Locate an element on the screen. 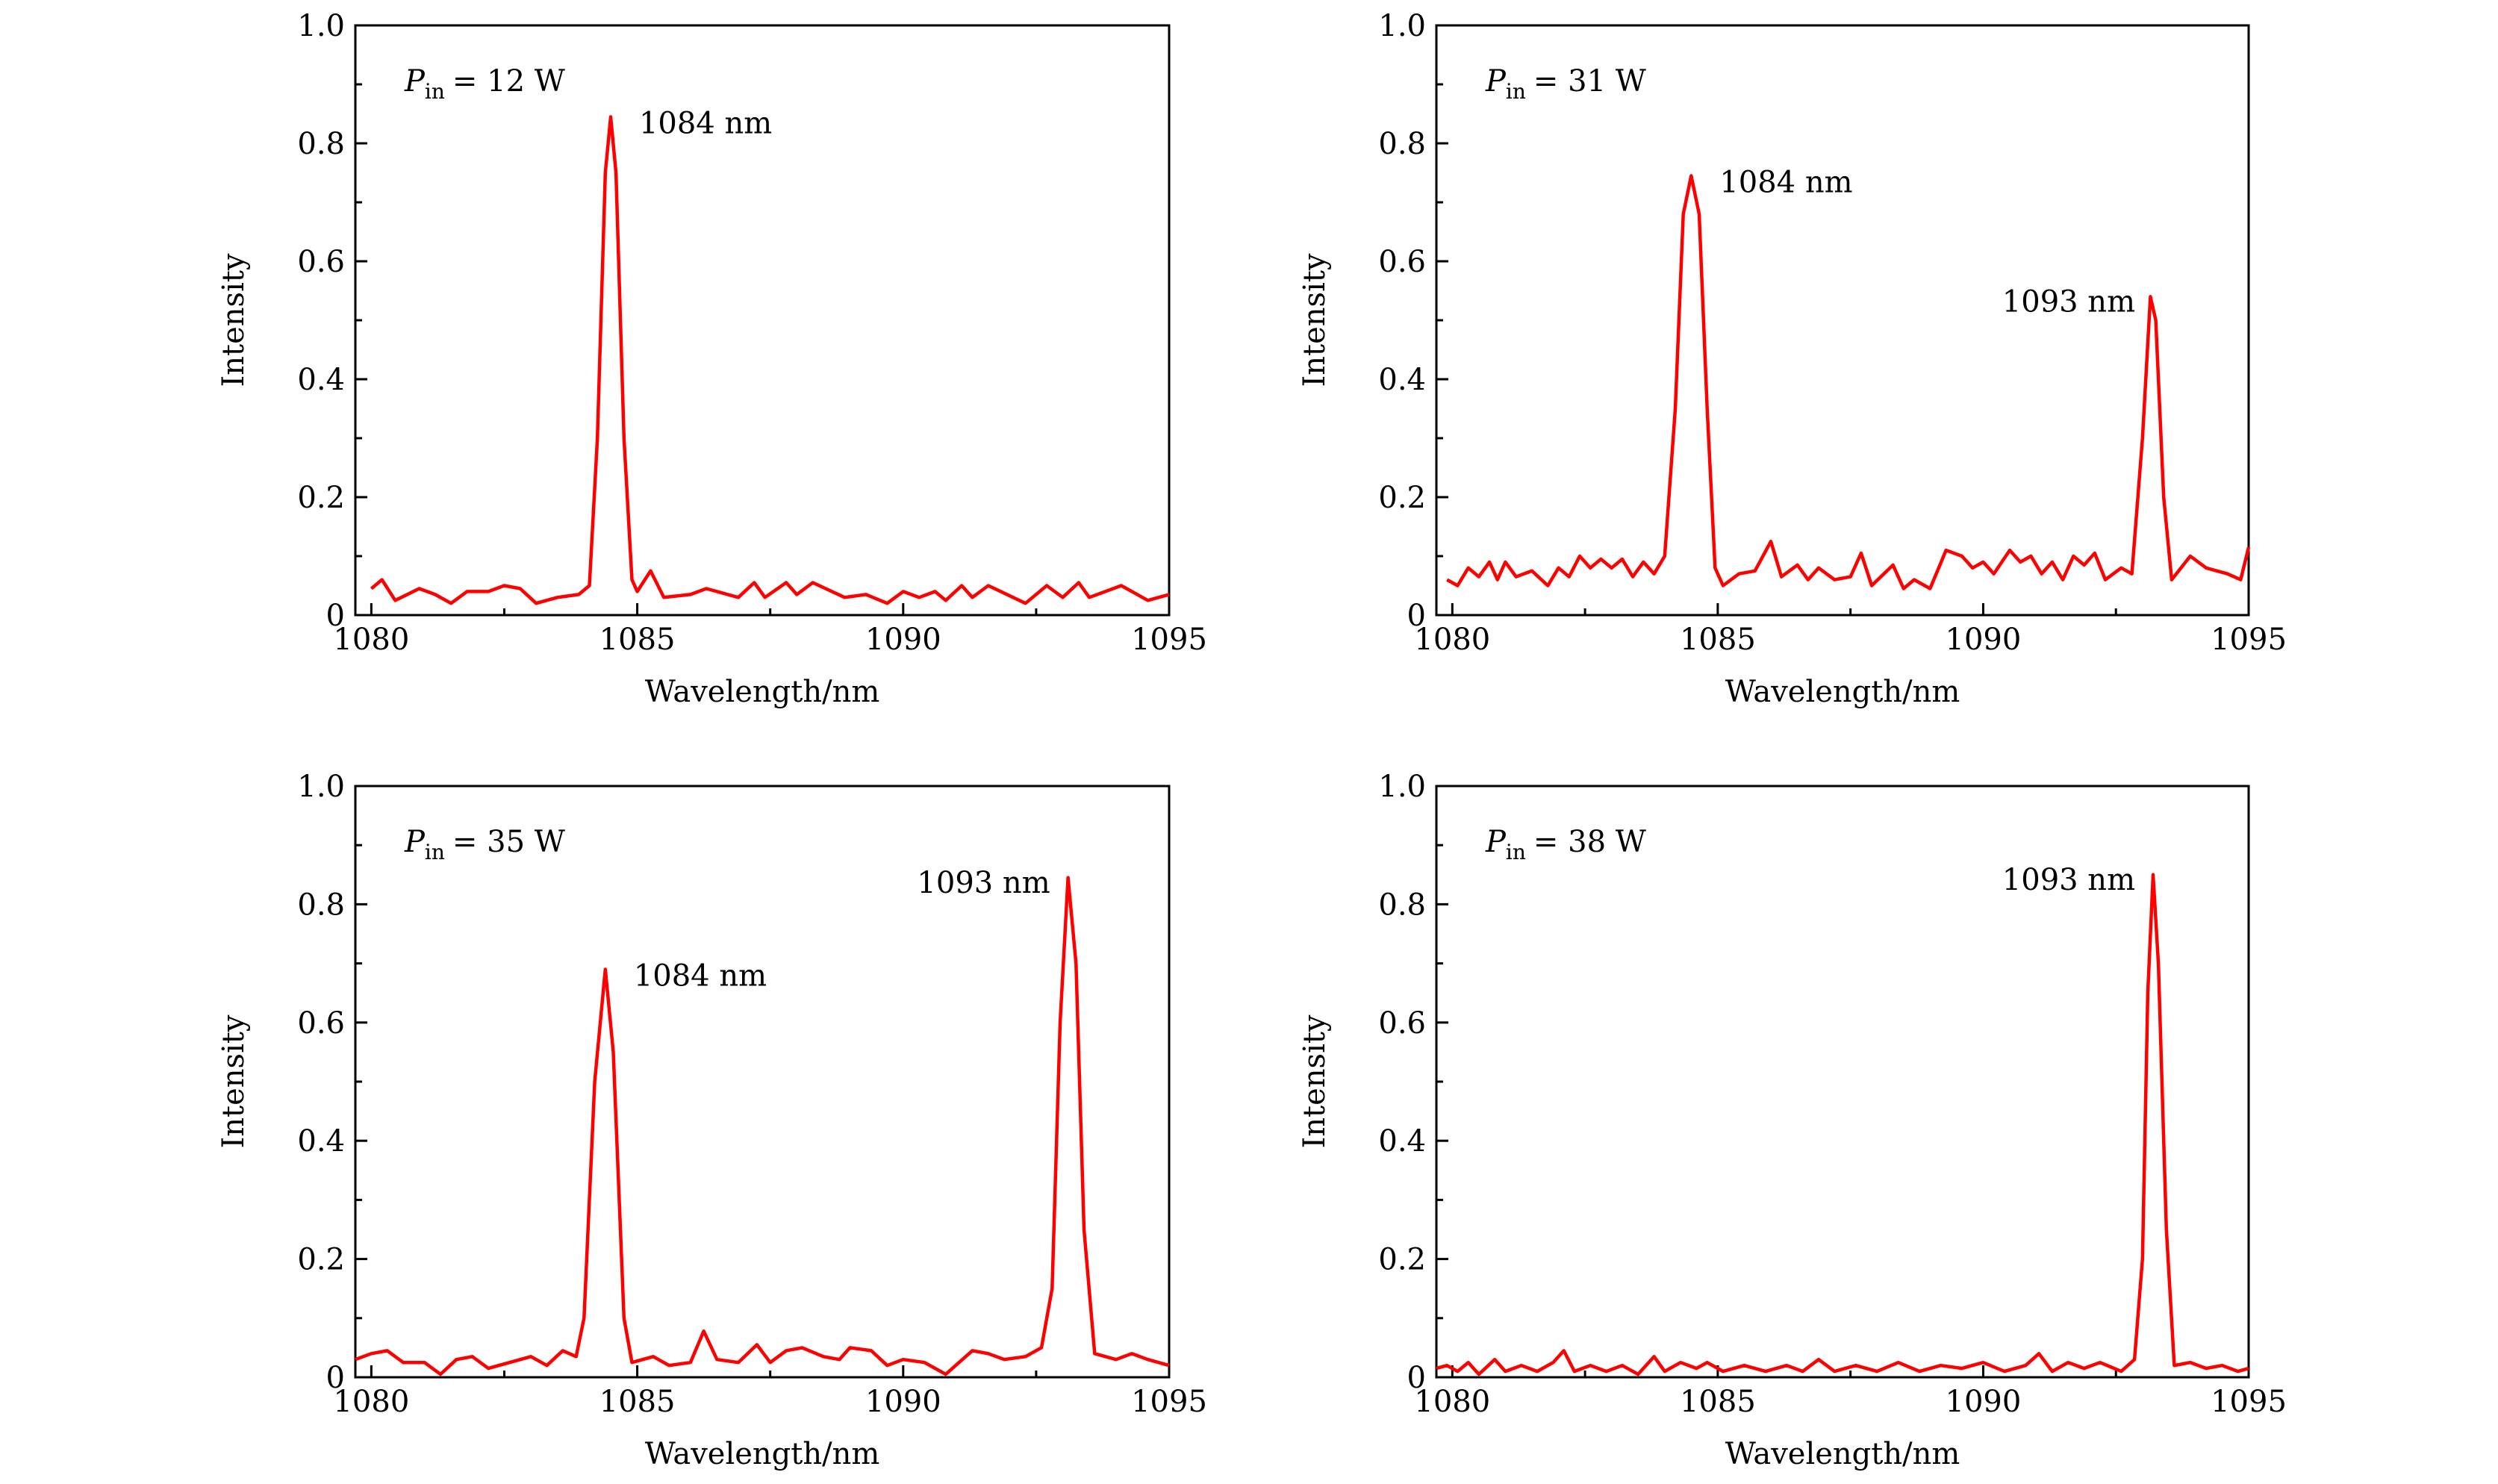 The height and width of the screenshot is (1484, 2498). power-annotation: Pin = 35 W is located at coordinates (484, 844).